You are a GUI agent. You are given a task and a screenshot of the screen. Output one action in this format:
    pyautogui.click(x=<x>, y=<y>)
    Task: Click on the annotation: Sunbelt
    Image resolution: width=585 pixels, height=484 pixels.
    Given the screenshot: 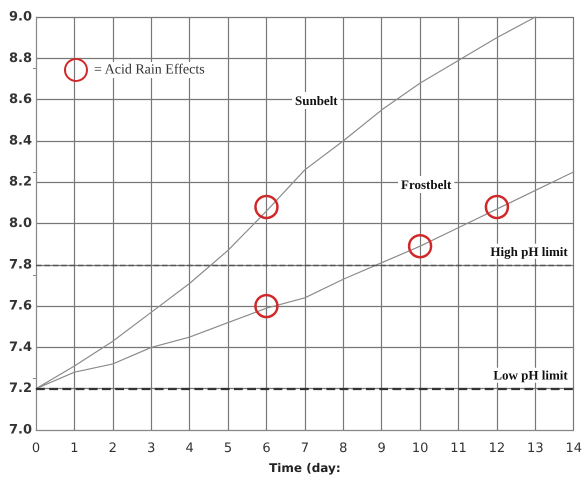 What is the action you would take?
    pyautogui.click(x=316, y=100)
    